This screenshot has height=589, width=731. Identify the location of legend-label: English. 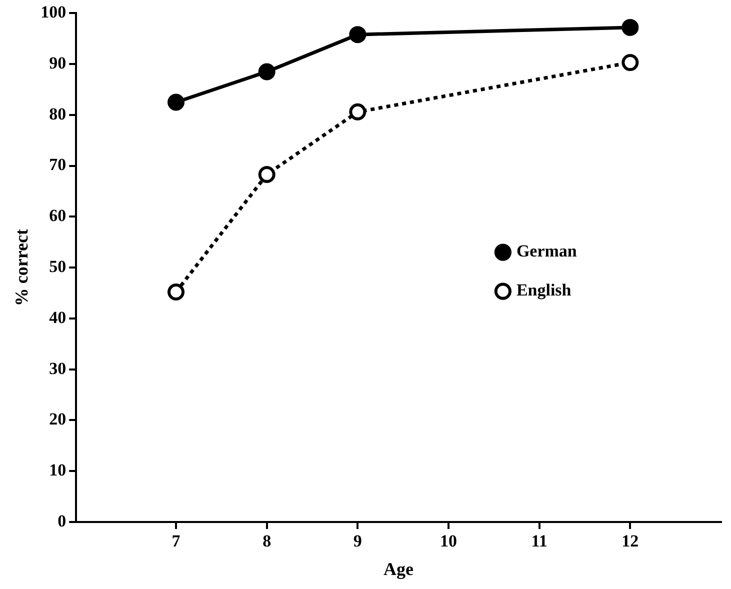
(544, 290).